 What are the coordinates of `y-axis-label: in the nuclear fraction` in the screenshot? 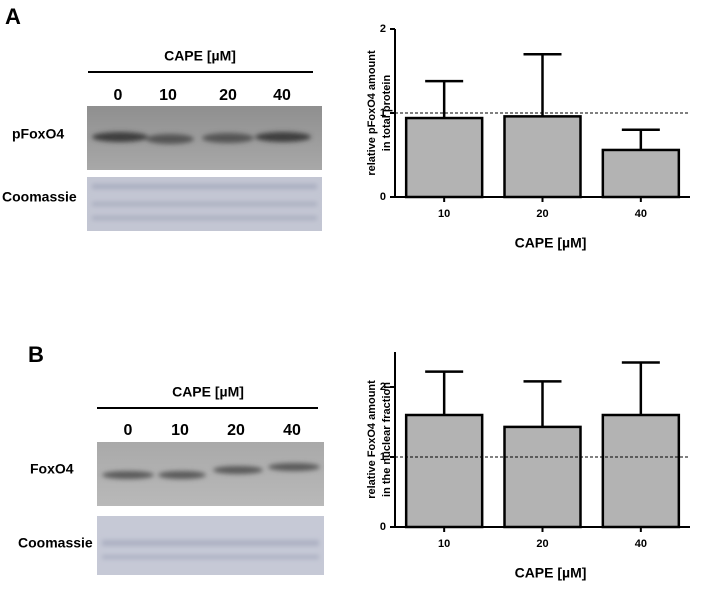 It's located at (387, 439).